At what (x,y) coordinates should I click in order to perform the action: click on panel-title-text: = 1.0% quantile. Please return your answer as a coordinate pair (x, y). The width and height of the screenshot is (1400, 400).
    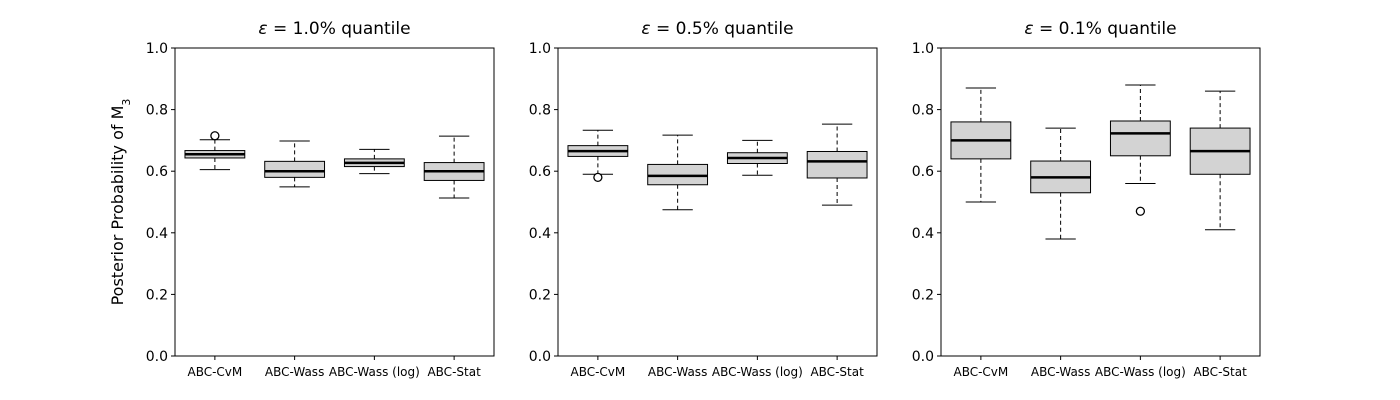
    Looking at the image, I should click on (339, 29).